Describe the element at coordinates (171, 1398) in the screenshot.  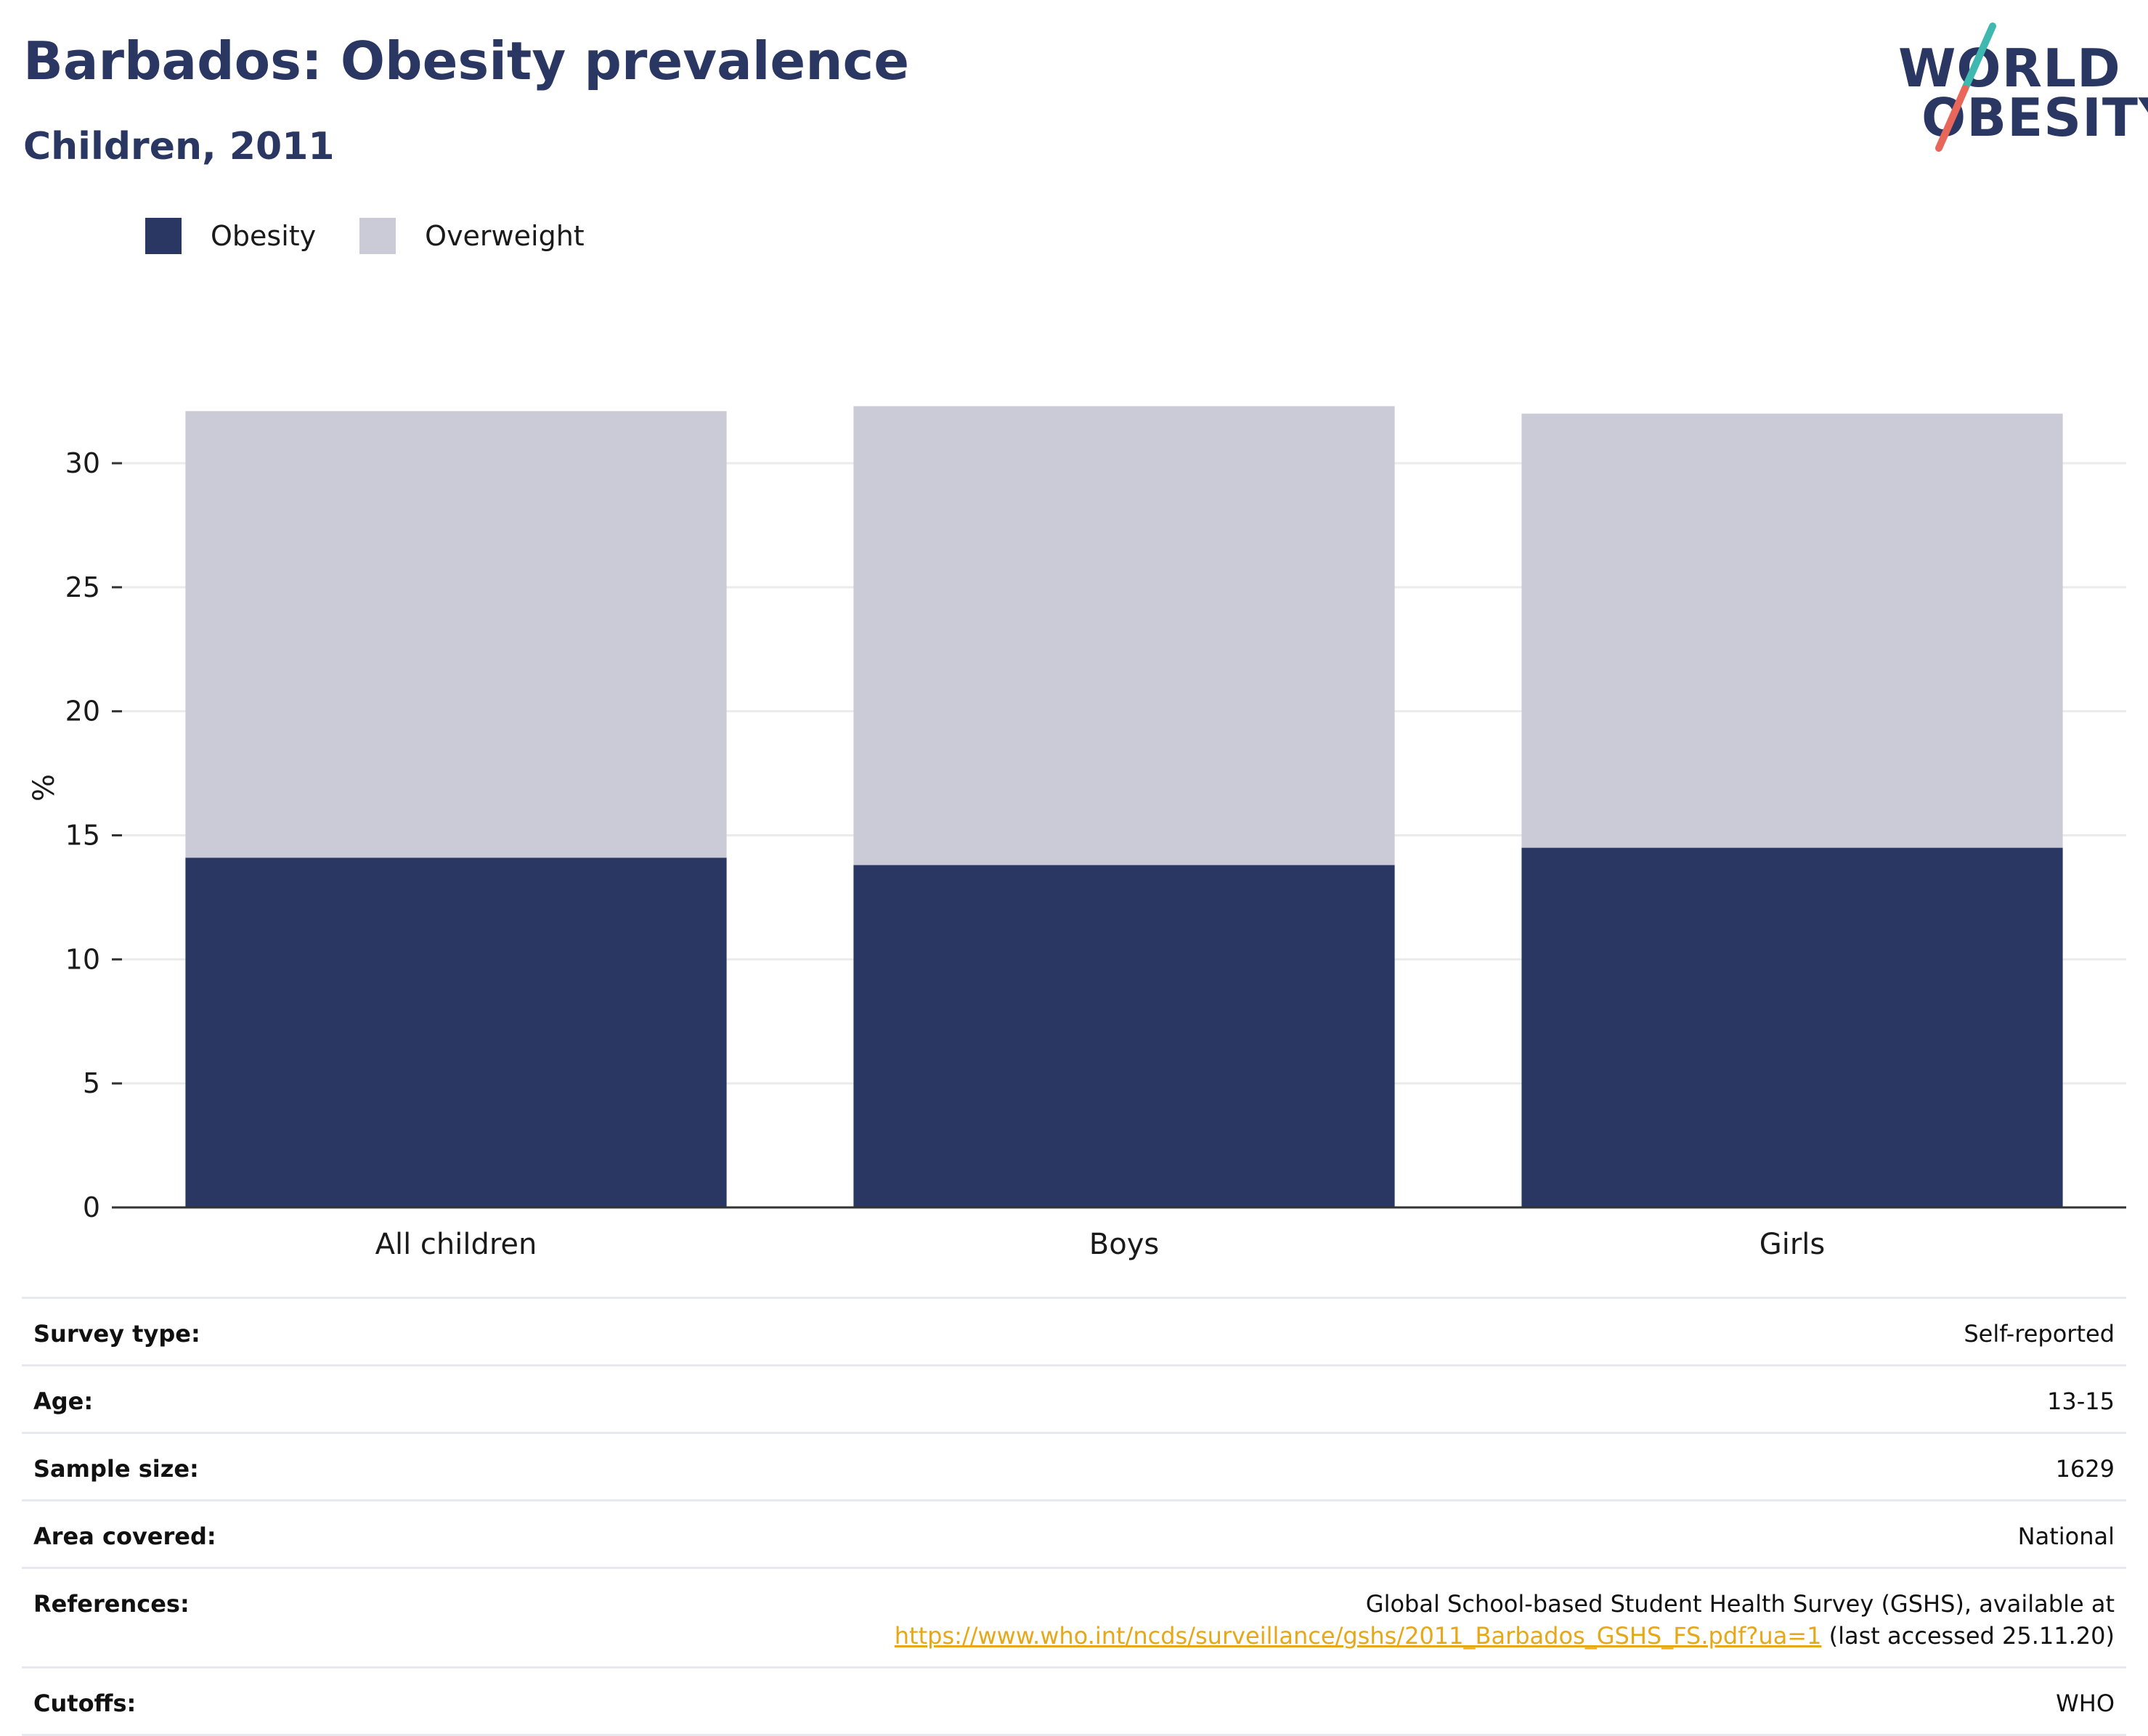
I see `meta-key: Age:` at that location.